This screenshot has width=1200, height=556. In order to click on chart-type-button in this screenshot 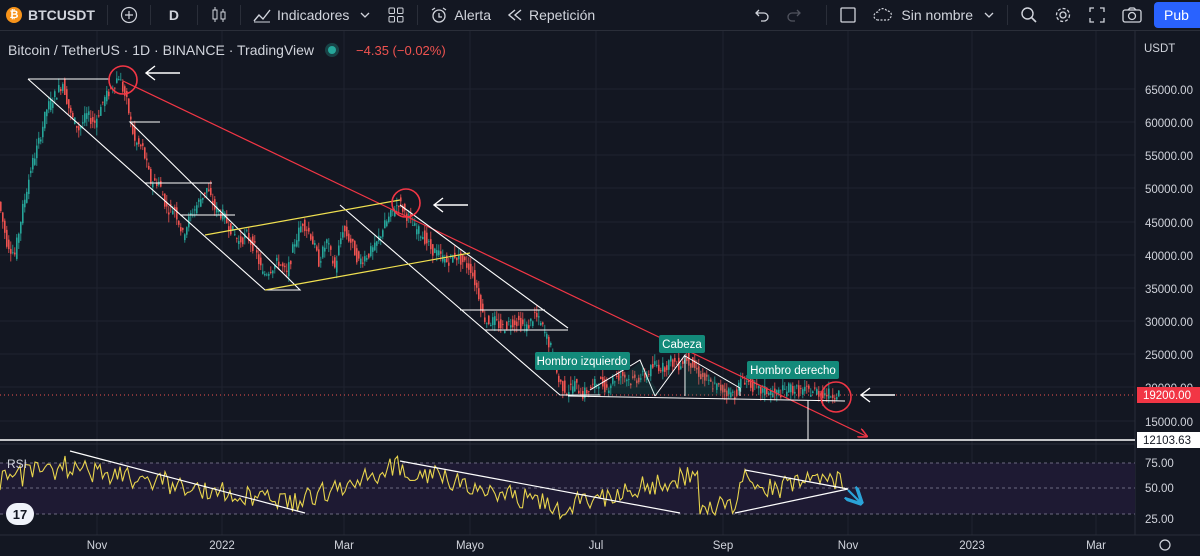, I will do `click(219, 15)`.